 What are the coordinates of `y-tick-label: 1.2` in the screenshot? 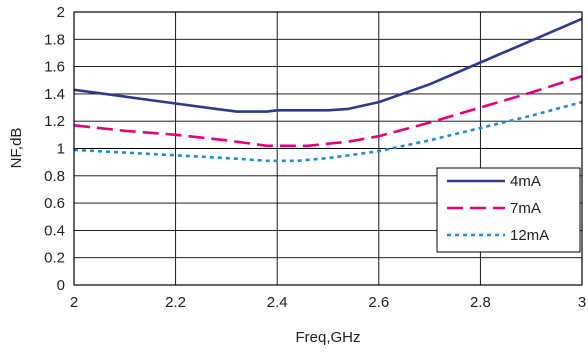 It's located at (54, 121).